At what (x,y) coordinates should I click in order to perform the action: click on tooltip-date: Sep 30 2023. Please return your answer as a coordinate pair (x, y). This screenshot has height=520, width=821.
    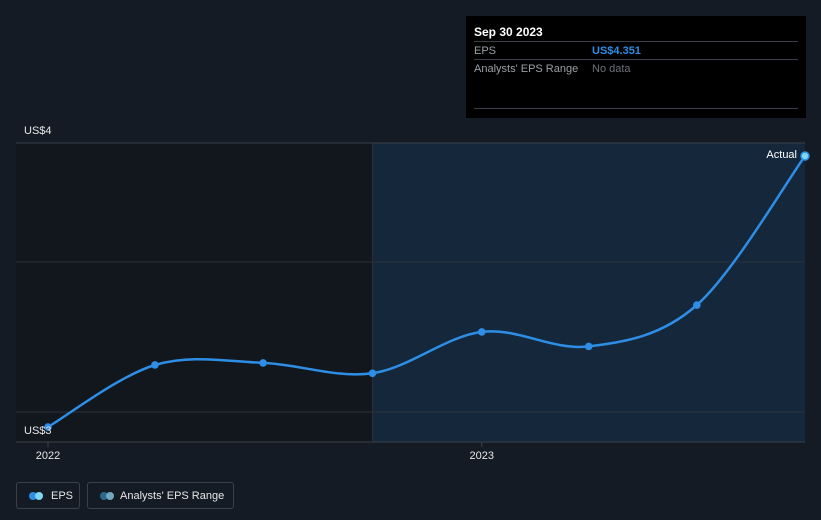
    Looking at the image, I should click on (508, 32).